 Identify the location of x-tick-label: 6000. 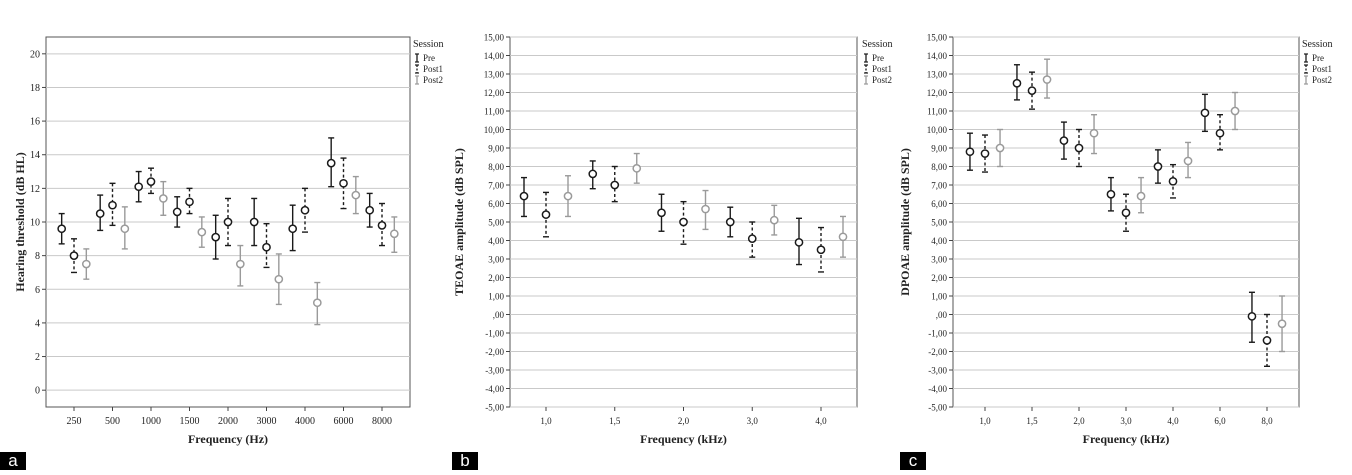
(344, 421).